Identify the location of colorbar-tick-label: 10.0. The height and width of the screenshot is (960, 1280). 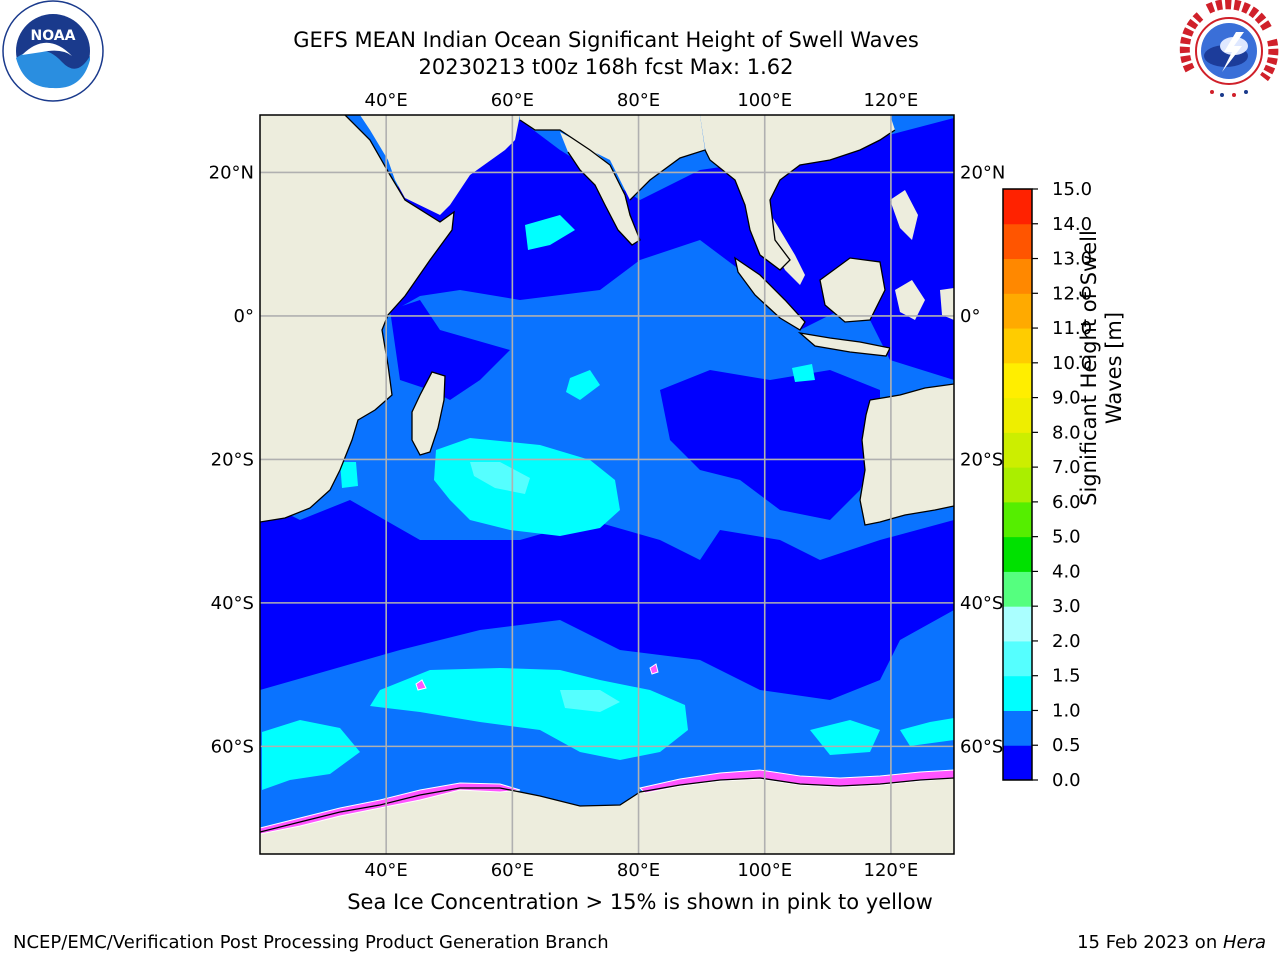
(1072, 363).